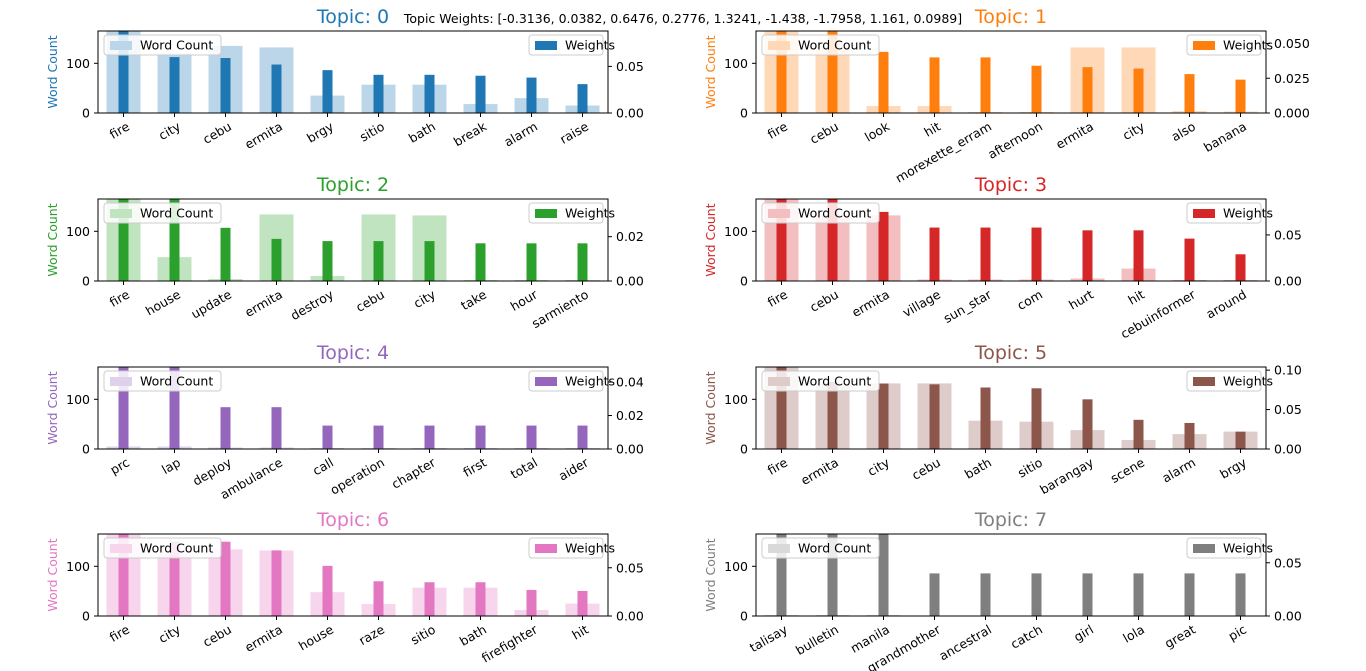 This screenshot has height=671, width=1366. Describe the element at coordinates (574, 468) in the screenshot. I see `category-label: aider` at that location.